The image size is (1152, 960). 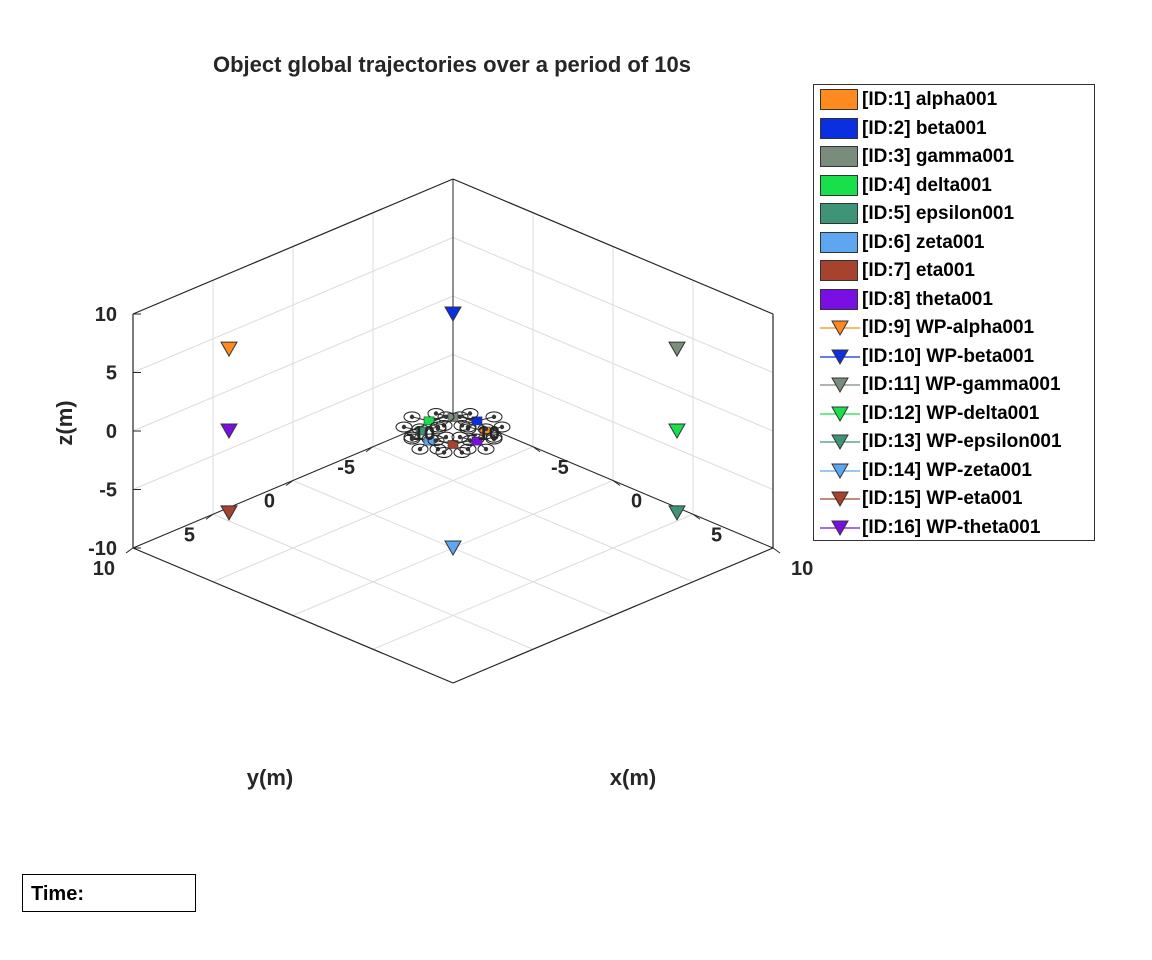 I want to click on legend-entry: [ID:11] WP-gamma001, so click(x=954, y=385).